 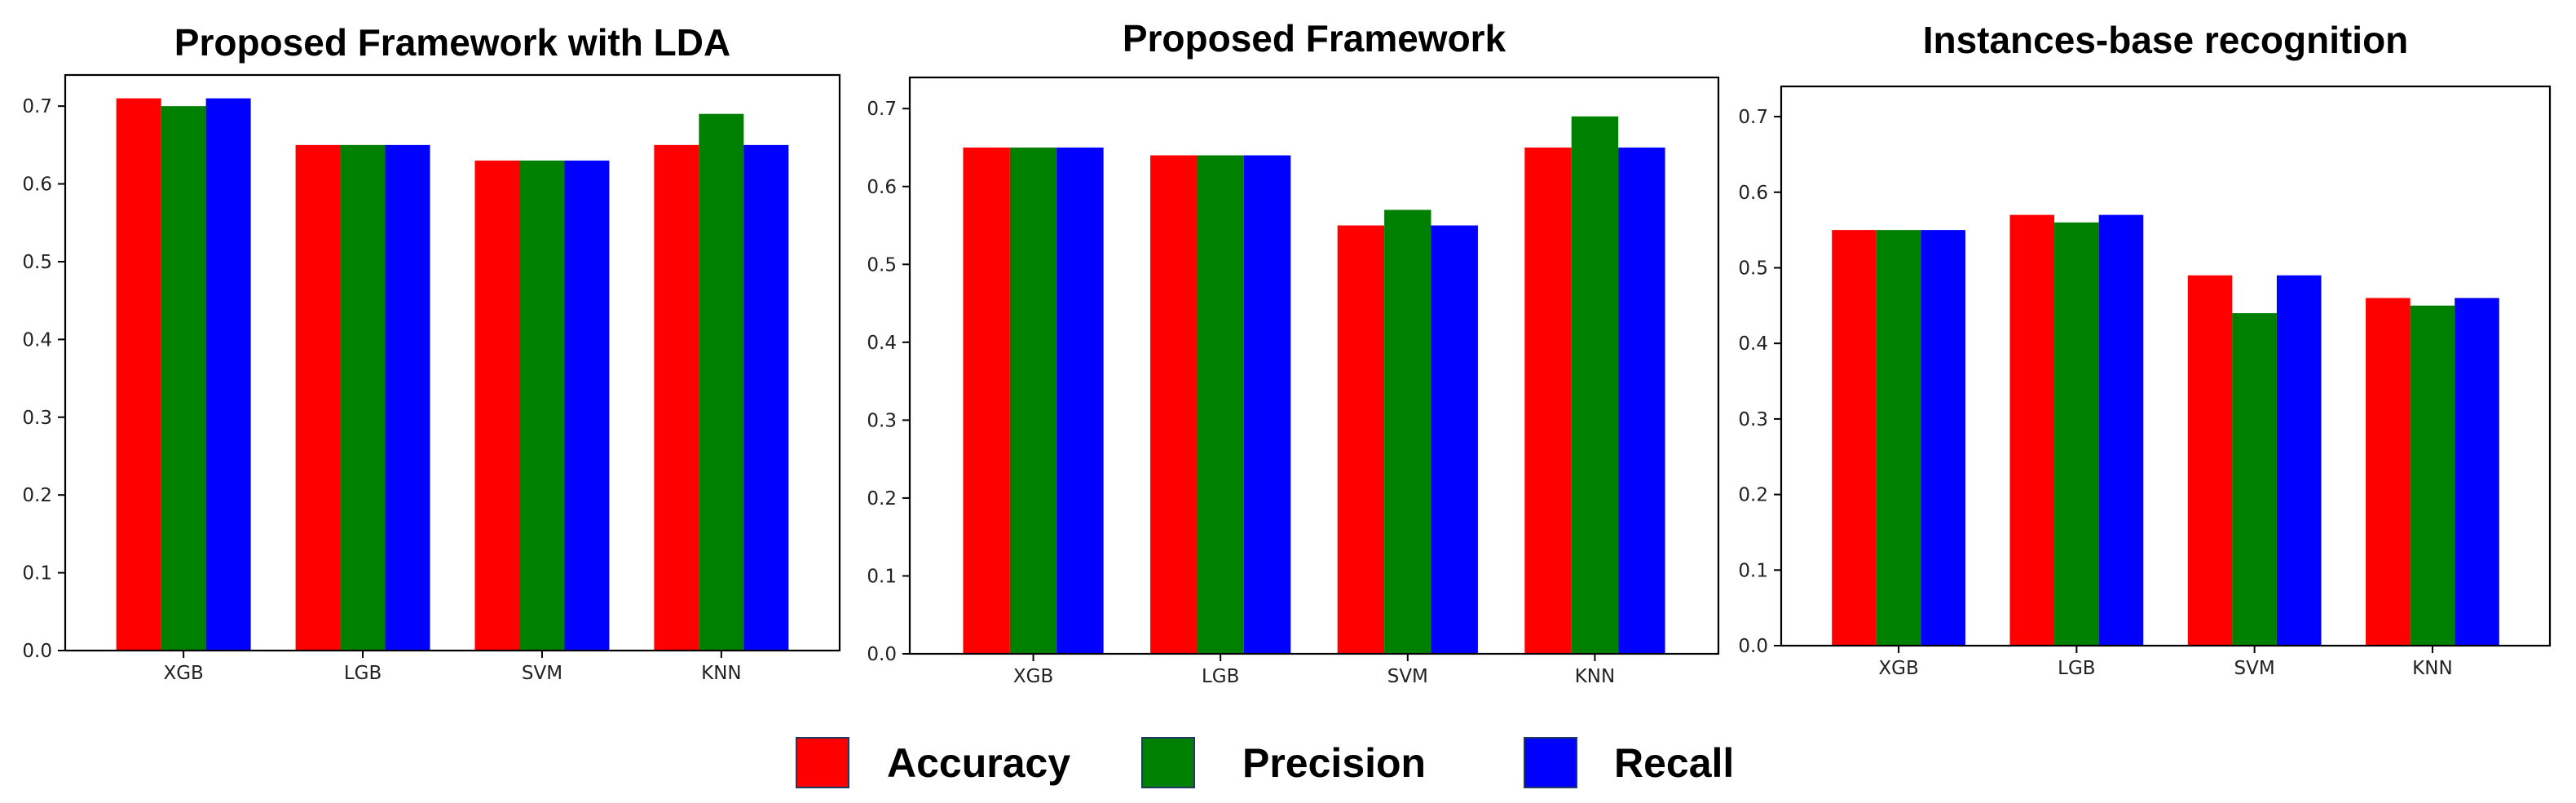 I want to click on chart-title: Instances-base recognition, so click(x=2166, y=40).